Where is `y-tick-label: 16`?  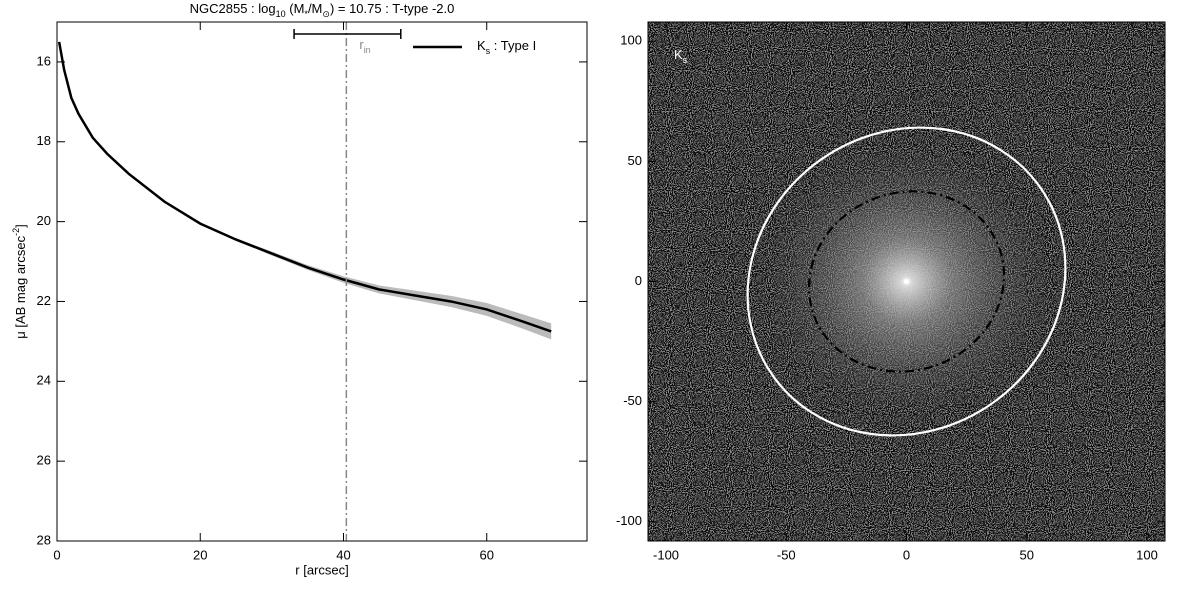 y-tick-label: 16 is located at coordinates (44, 60).